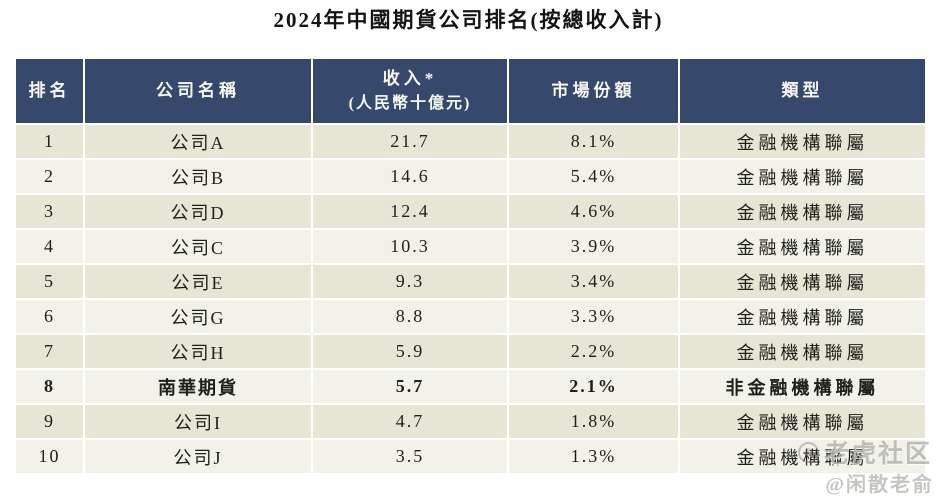 The image size is (937, 501). Describe the element at coordinates (410, 316) in the screenshot. I see `revenue-cell: 8.8` at that location.